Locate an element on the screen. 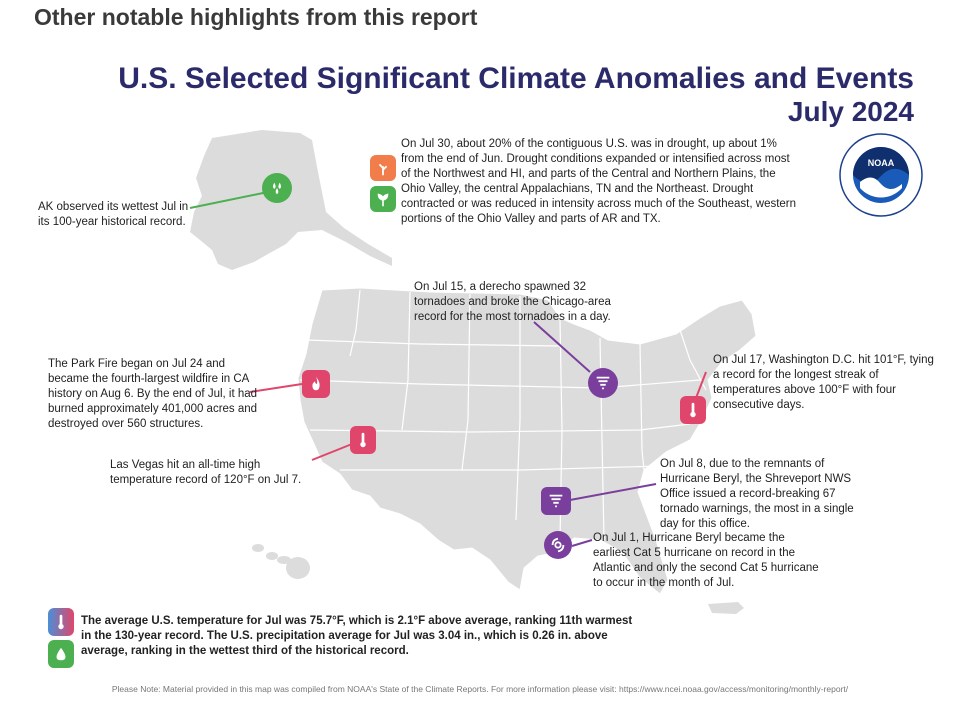  tornado-icon-shreveport is located at coordinates (556, 501).